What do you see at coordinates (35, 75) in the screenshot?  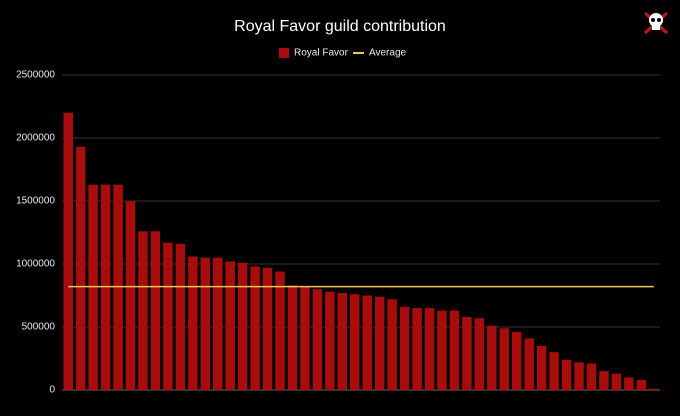 I see `y-tick-label: 2500000` at bounding box center [35, 75].